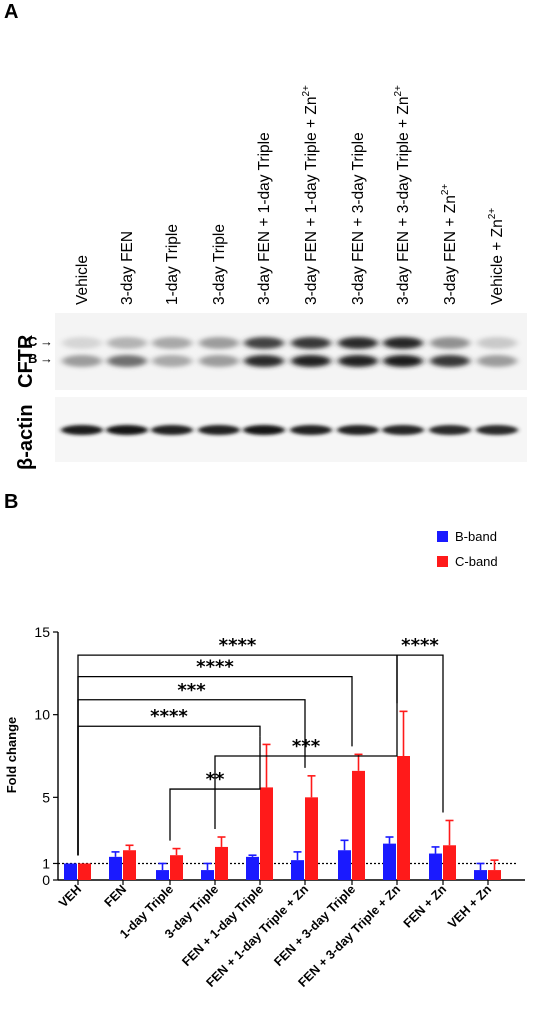 This screenshot has width=533, height=1030. What do you see at coordinates (469, 906) in the screenshot?
I see `x-tick-label: VEH + Zn` at bounding box center [469, 906].